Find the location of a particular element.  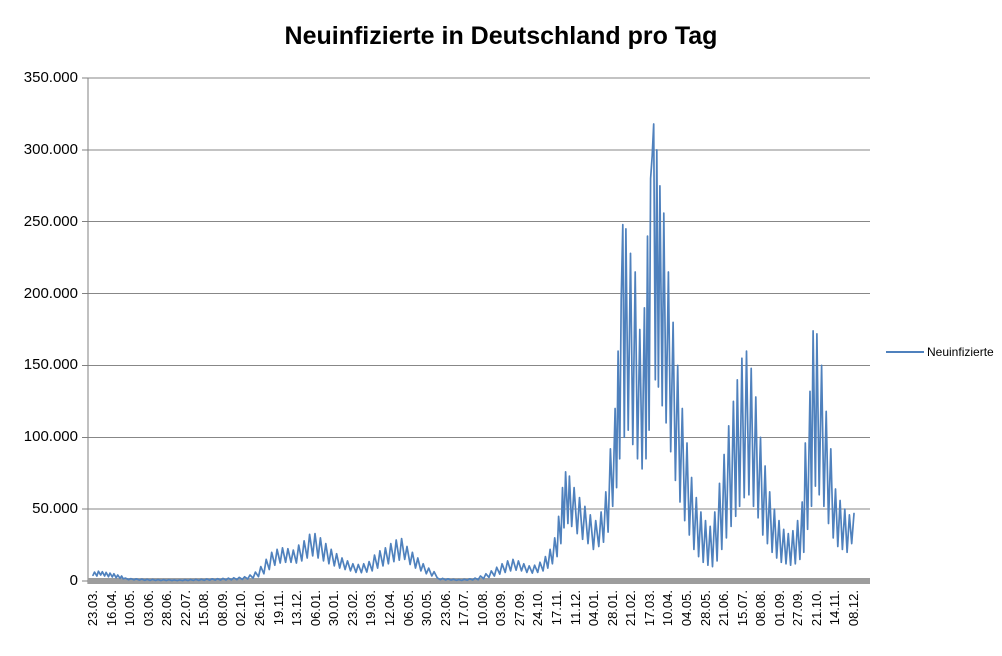

x-tick-label: 06.05. is located at coordinates (408, 608).